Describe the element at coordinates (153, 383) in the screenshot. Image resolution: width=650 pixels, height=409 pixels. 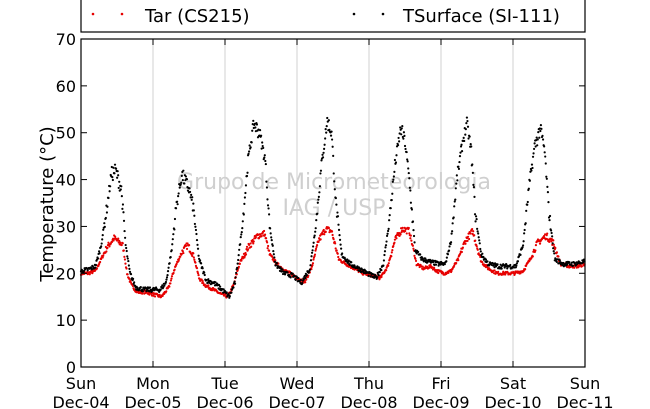
I see `x-tick-label-day: Mon` at that location.